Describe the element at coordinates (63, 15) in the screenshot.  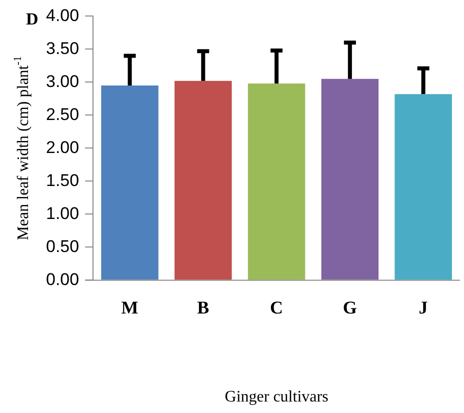
I see `y-tick-label: 4.00` at that location.